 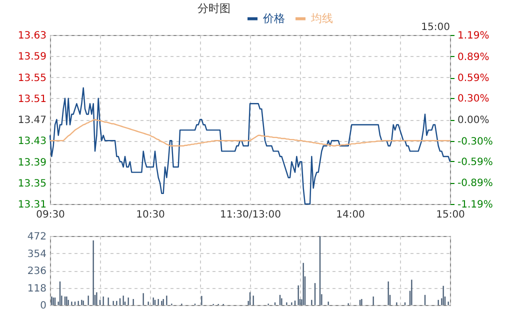 I want to click on y2-tick-label: -0.59%, so click(x=475, y=162).